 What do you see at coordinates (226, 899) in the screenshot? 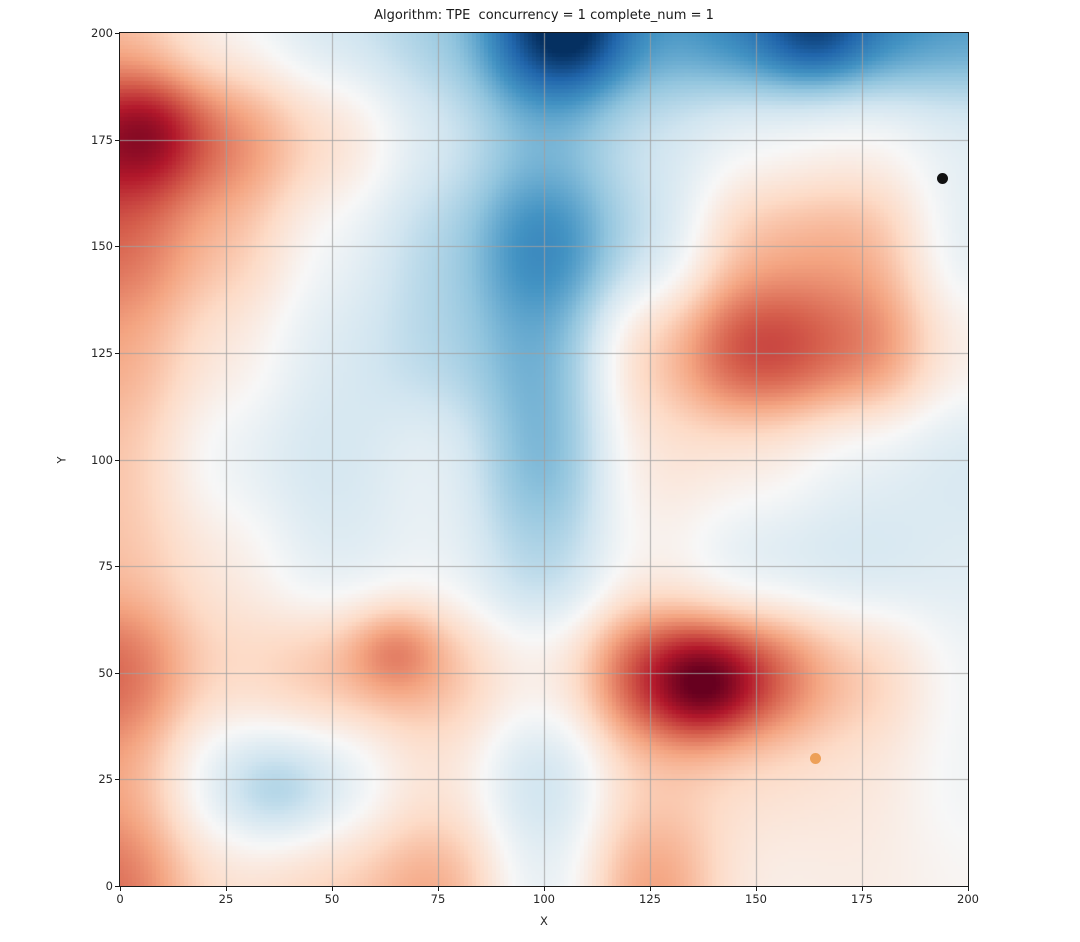
I see `x-tick-label: 25` at bounding box center [226, 899].